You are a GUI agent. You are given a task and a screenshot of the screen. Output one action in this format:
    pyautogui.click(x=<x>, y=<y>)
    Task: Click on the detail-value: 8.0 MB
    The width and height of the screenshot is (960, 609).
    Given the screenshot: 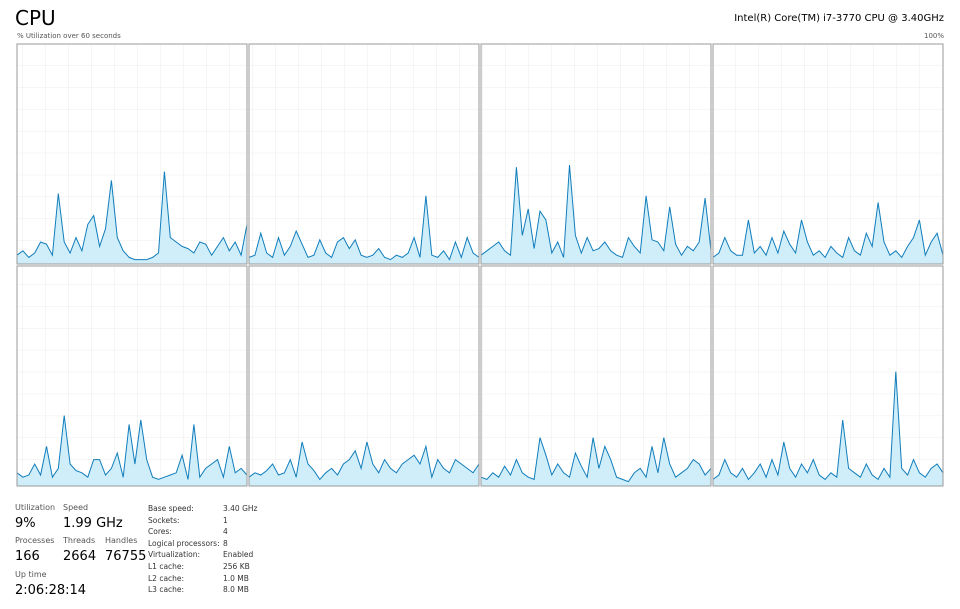 What is the action you would take?
    pyautogui.click(x=236, y=590)
    